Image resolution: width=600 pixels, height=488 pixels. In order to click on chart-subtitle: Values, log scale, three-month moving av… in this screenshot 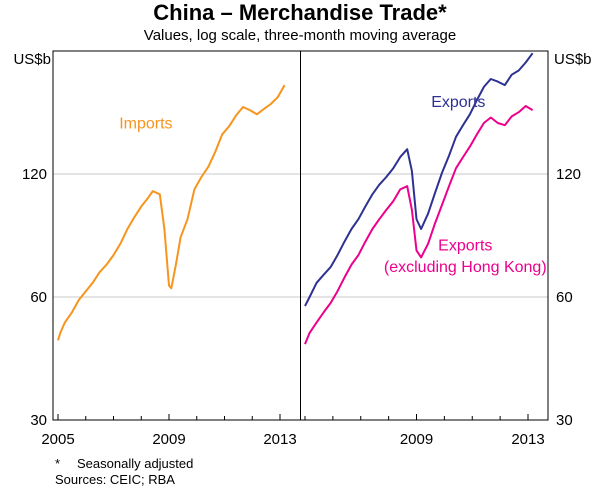, I will do `click(300, 35)`.